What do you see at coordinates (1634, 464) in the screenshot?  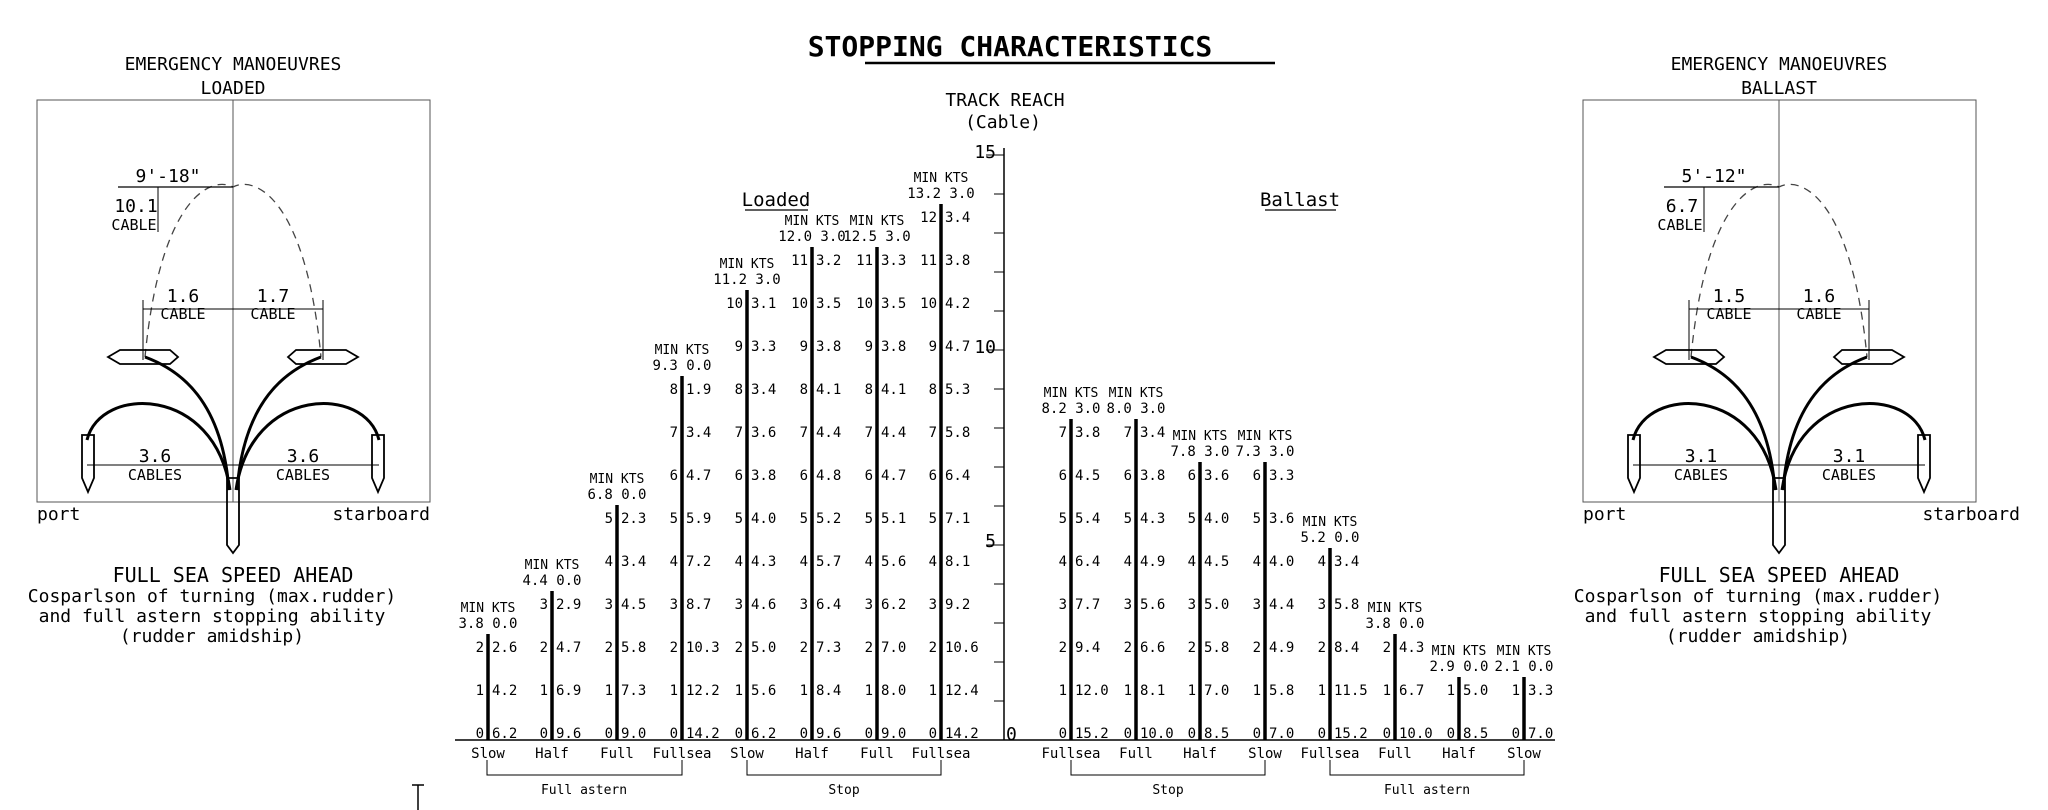 I see `ballast-ship-port-icon` at bounding box center [1634, 464].